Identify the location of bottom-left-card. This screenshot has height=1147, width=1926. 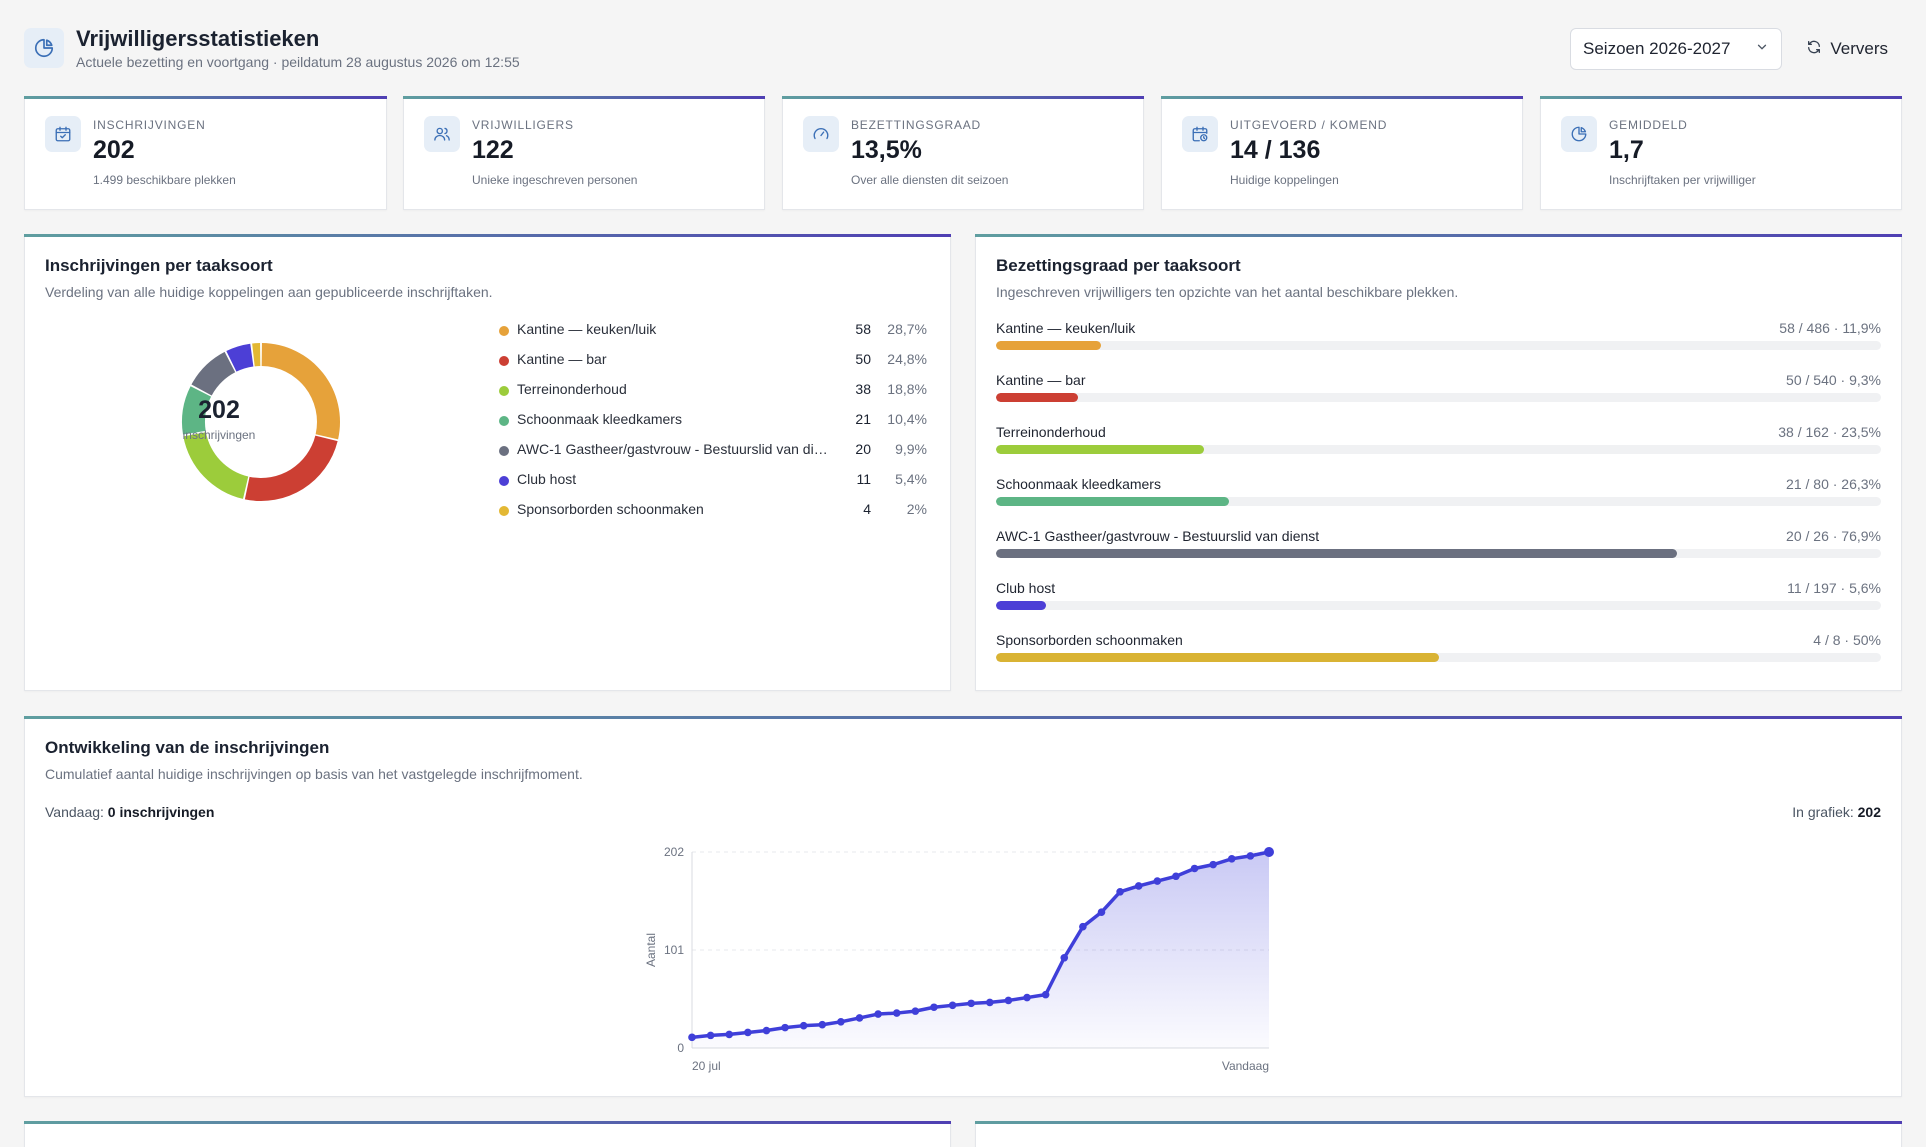
(487, 1134).